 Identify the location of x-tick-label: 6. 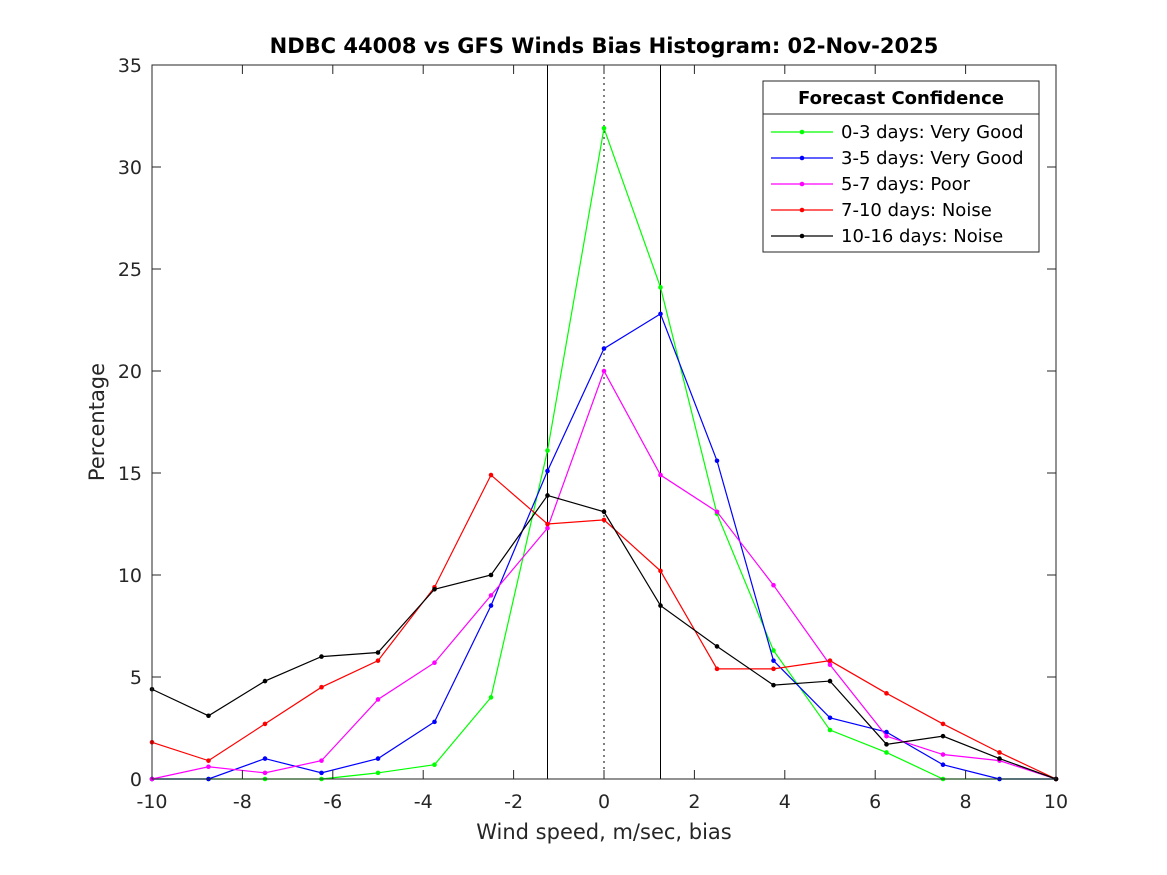
(875, 802).